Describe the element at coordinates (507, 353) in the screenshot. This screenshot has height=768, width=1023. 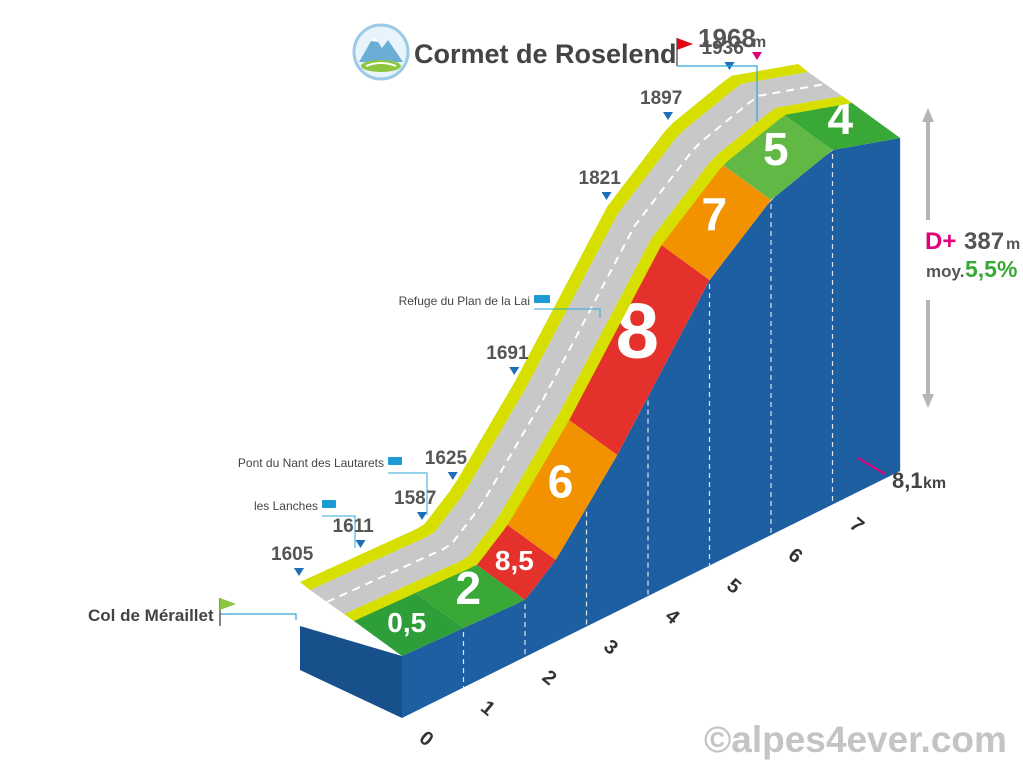
I see `altitude-label: 1691` at that location.